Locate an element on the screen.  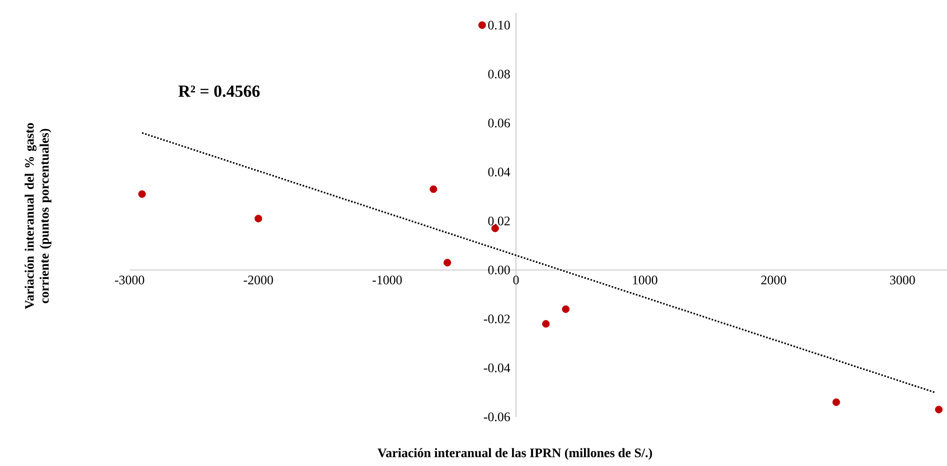
x-tick-label: -2000 is located at coordinates (258, 280).